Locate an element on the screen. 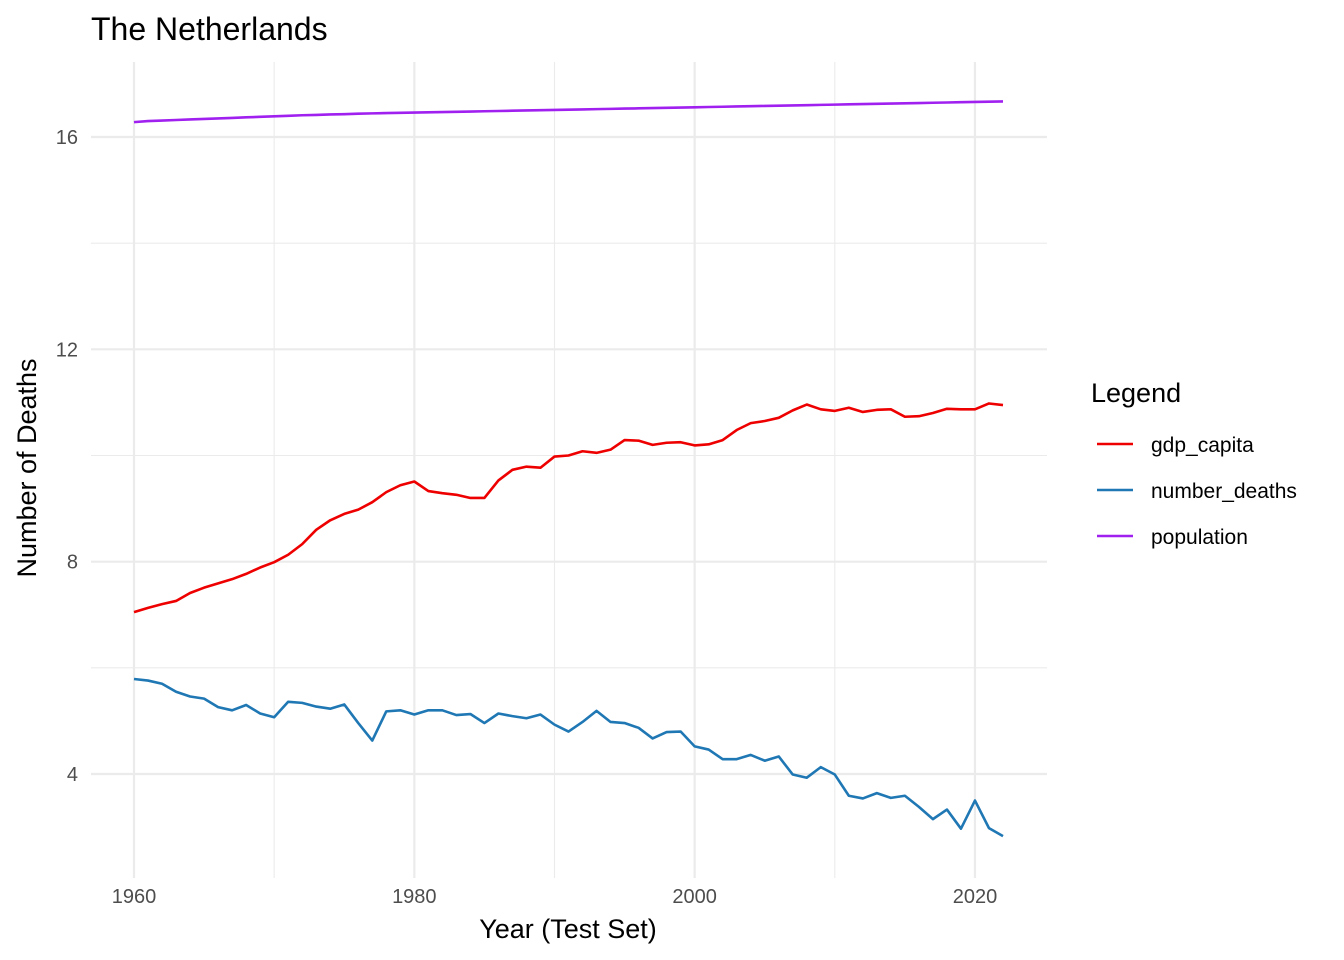  y-tick-label: 12 is located at coordinates (67, 350).